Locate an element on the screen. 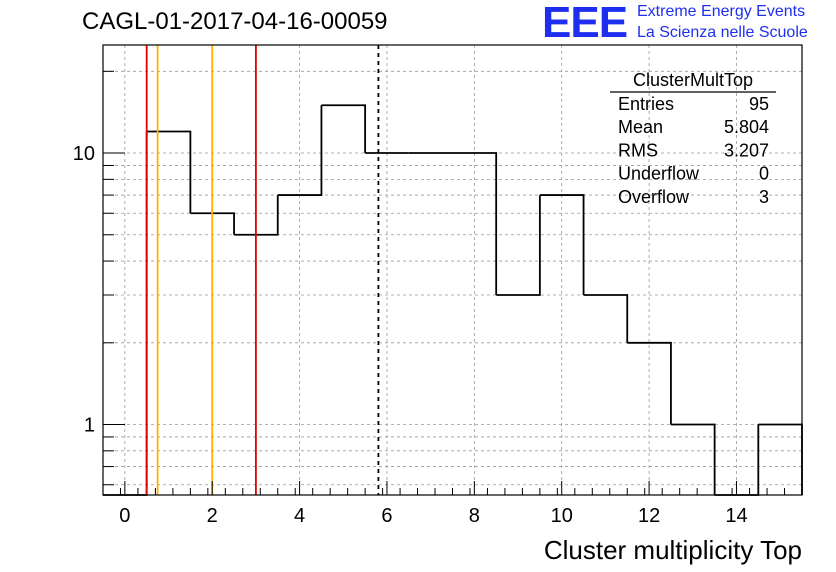 The width and height of the screenshot is (836, 572). logo-line-1: Extreme Energy Events is located at coordinates (721, 11).